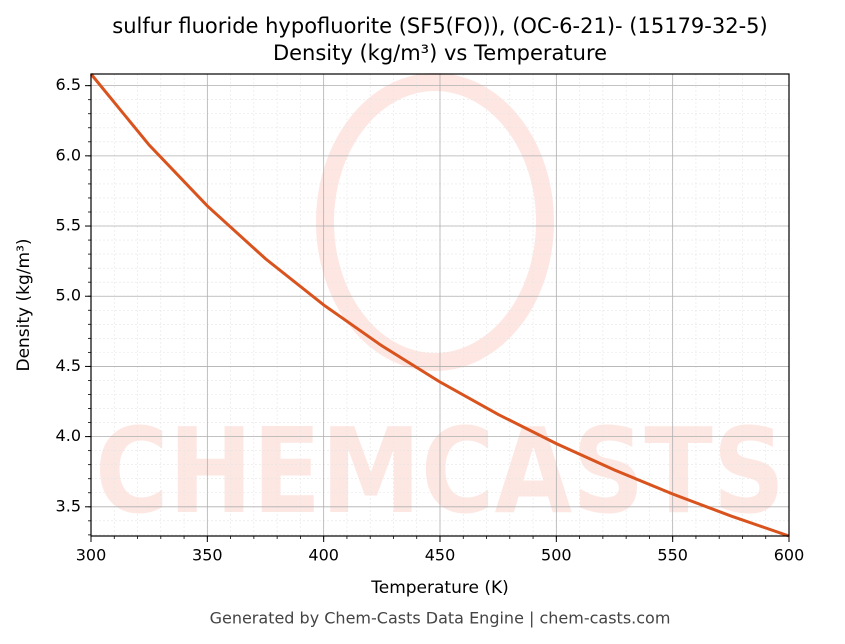 This screenshot has width=845, height=644. What do you see at coordinates (24, 304) in the screenshot?
I see `y-axis-title: Density (kg/m³)` at bounding box center [24, 304].